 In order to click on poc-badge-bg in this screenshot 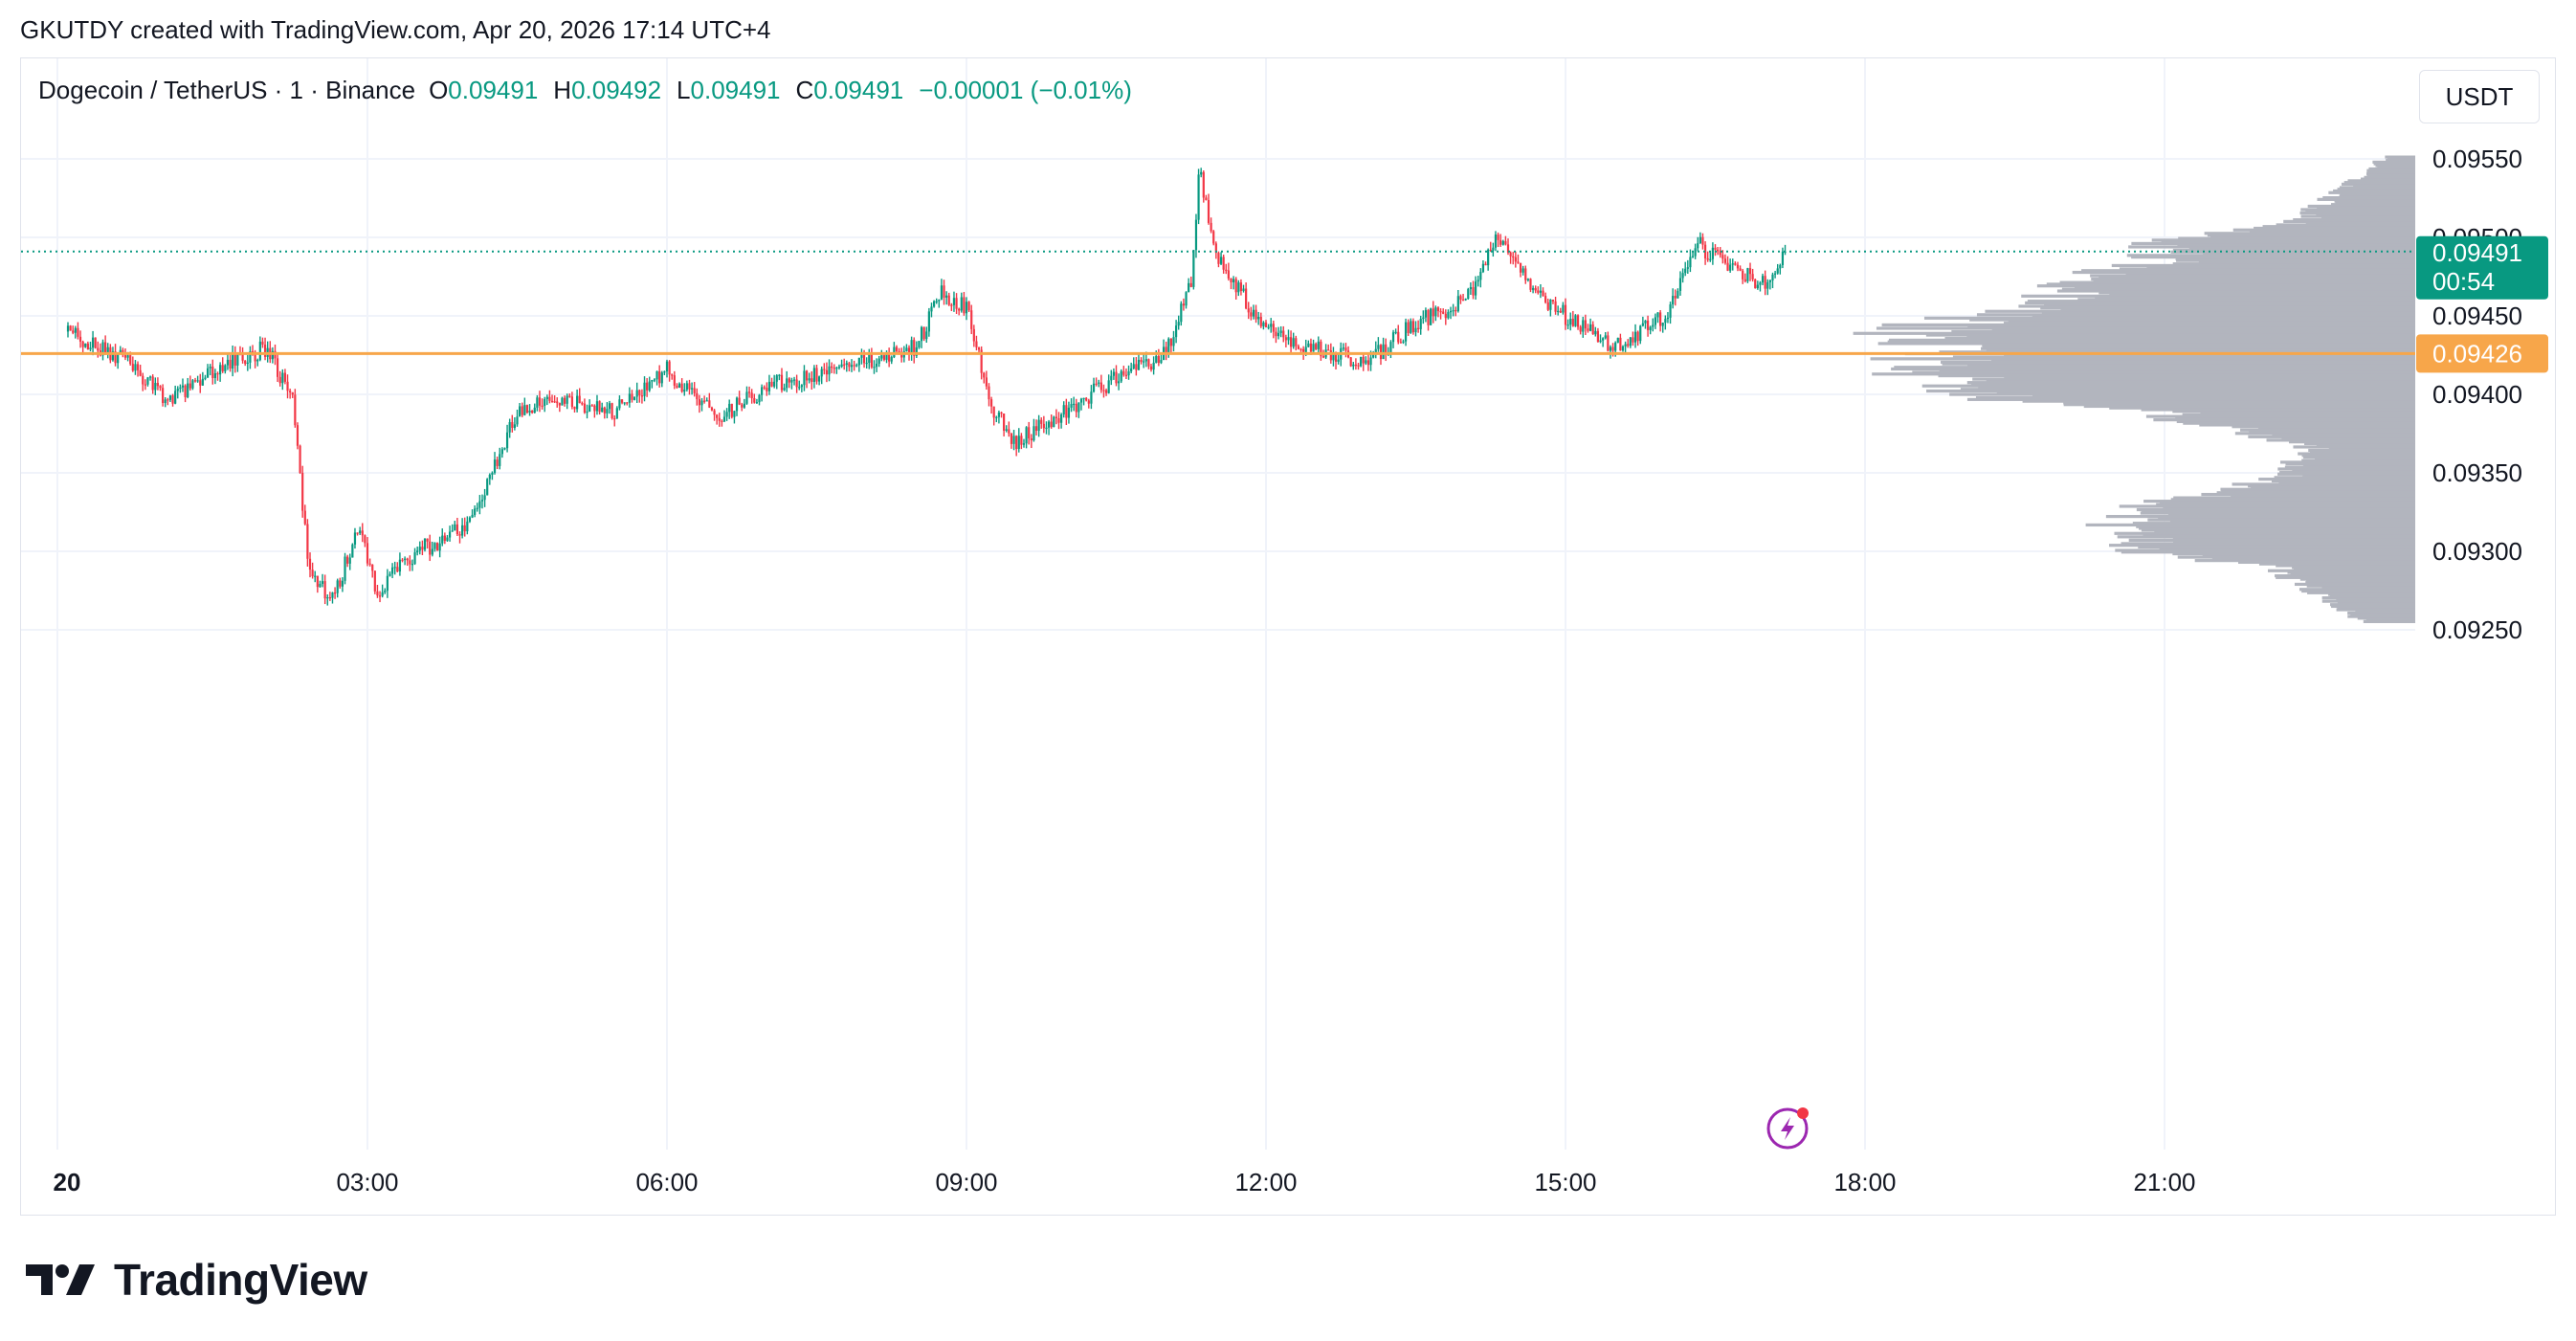, I will do `click(2482, 353)`.